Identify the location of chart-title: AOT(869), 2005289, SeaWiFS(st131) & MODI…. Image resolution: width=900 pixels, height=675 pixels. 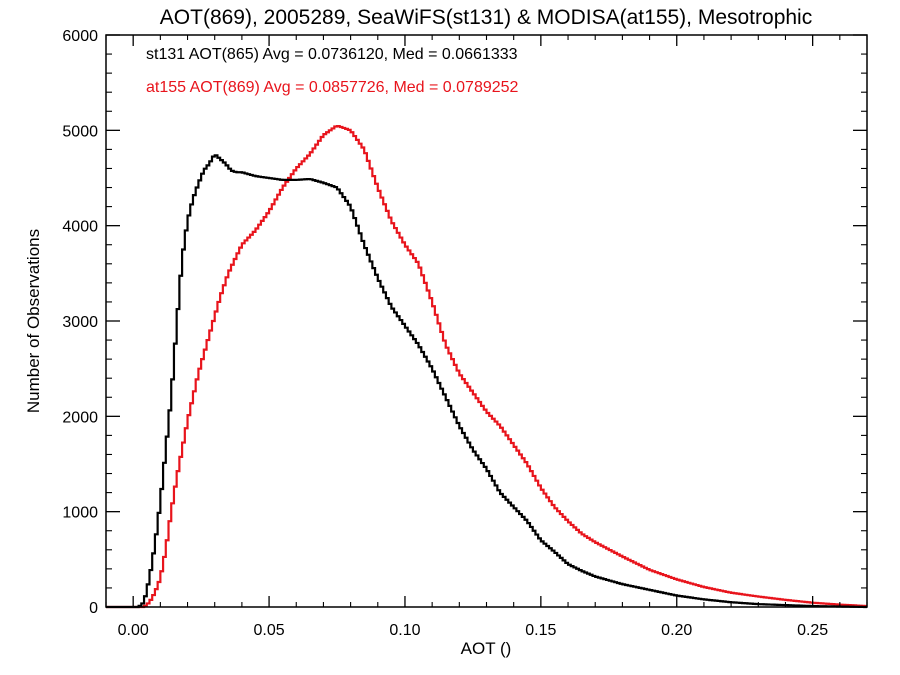
(486, 17).